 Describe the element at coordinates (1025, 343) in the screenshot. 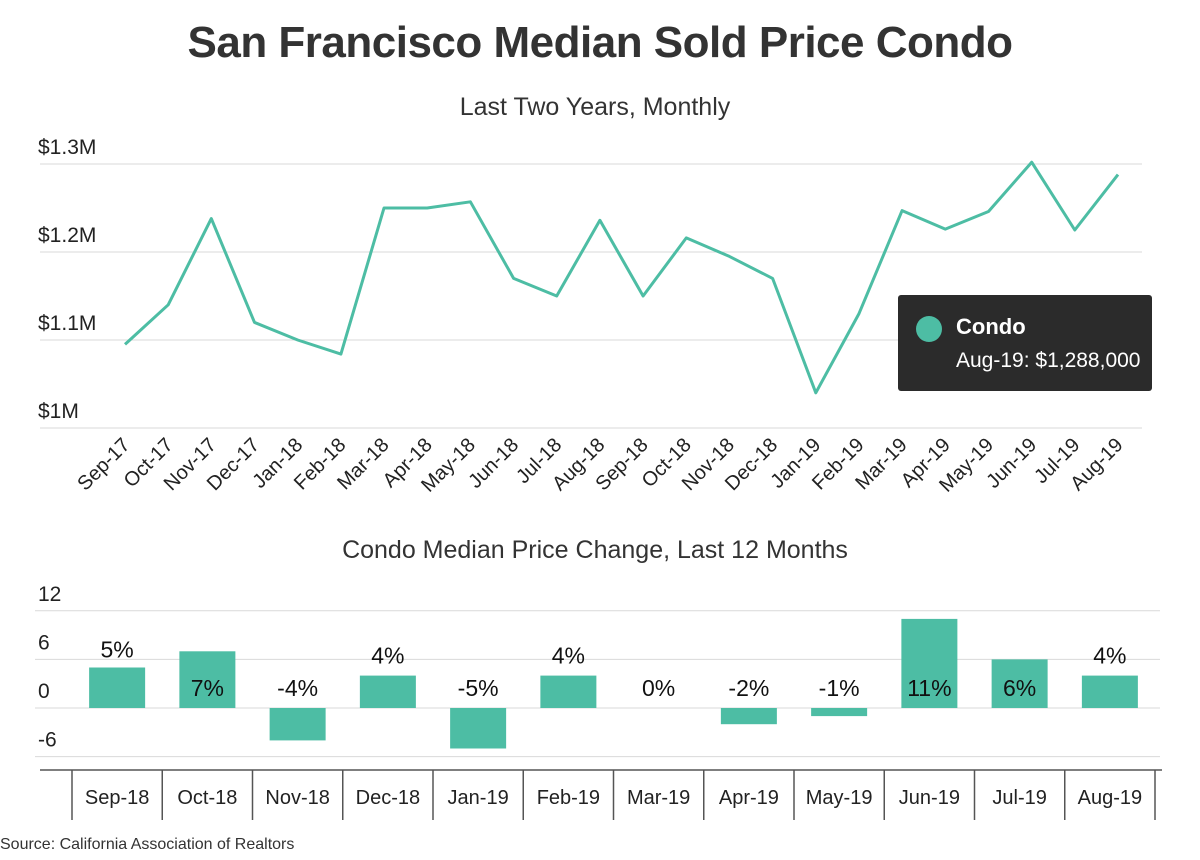

I see `tooltip: Condo Aug-19: $1,288,000` at that location.